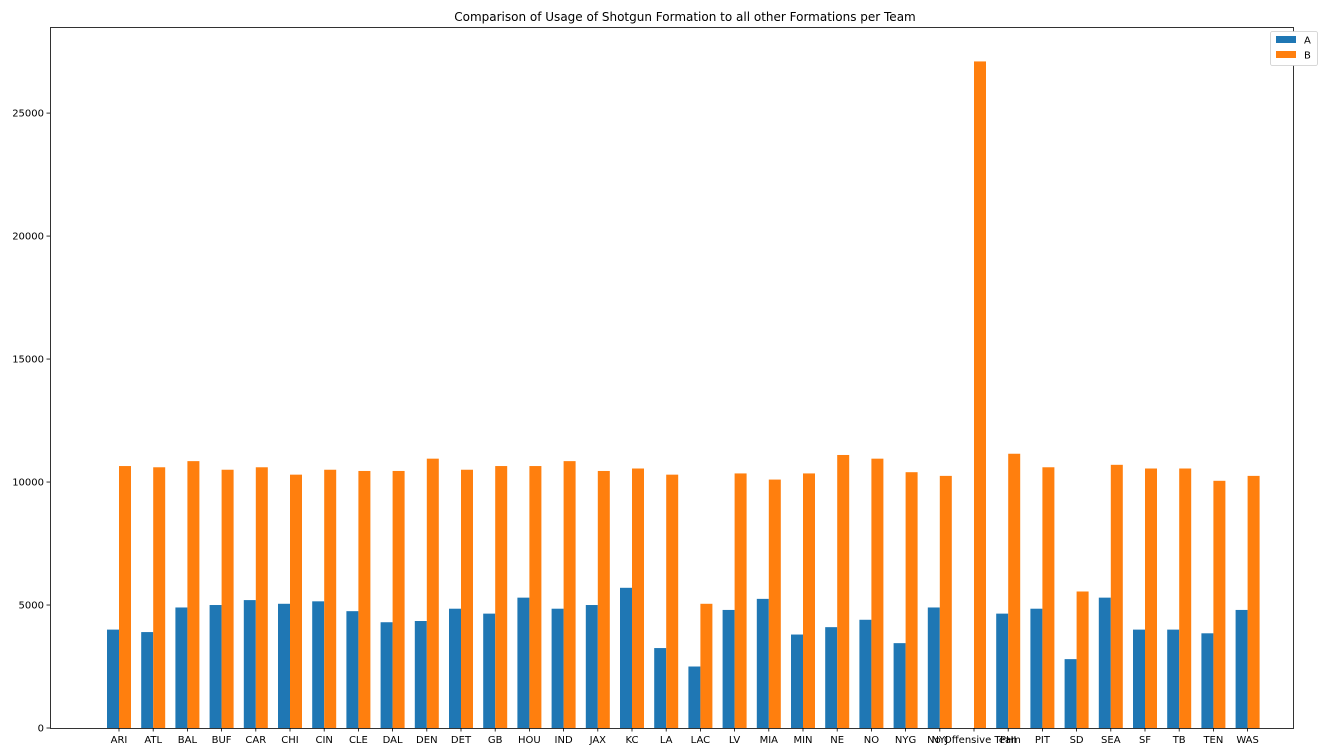 The image size is (1332, 756). What do you see at coordinates (911, 600) in the screenshot?
I see `bar-b-nyg` at bounding box center [911, 600].